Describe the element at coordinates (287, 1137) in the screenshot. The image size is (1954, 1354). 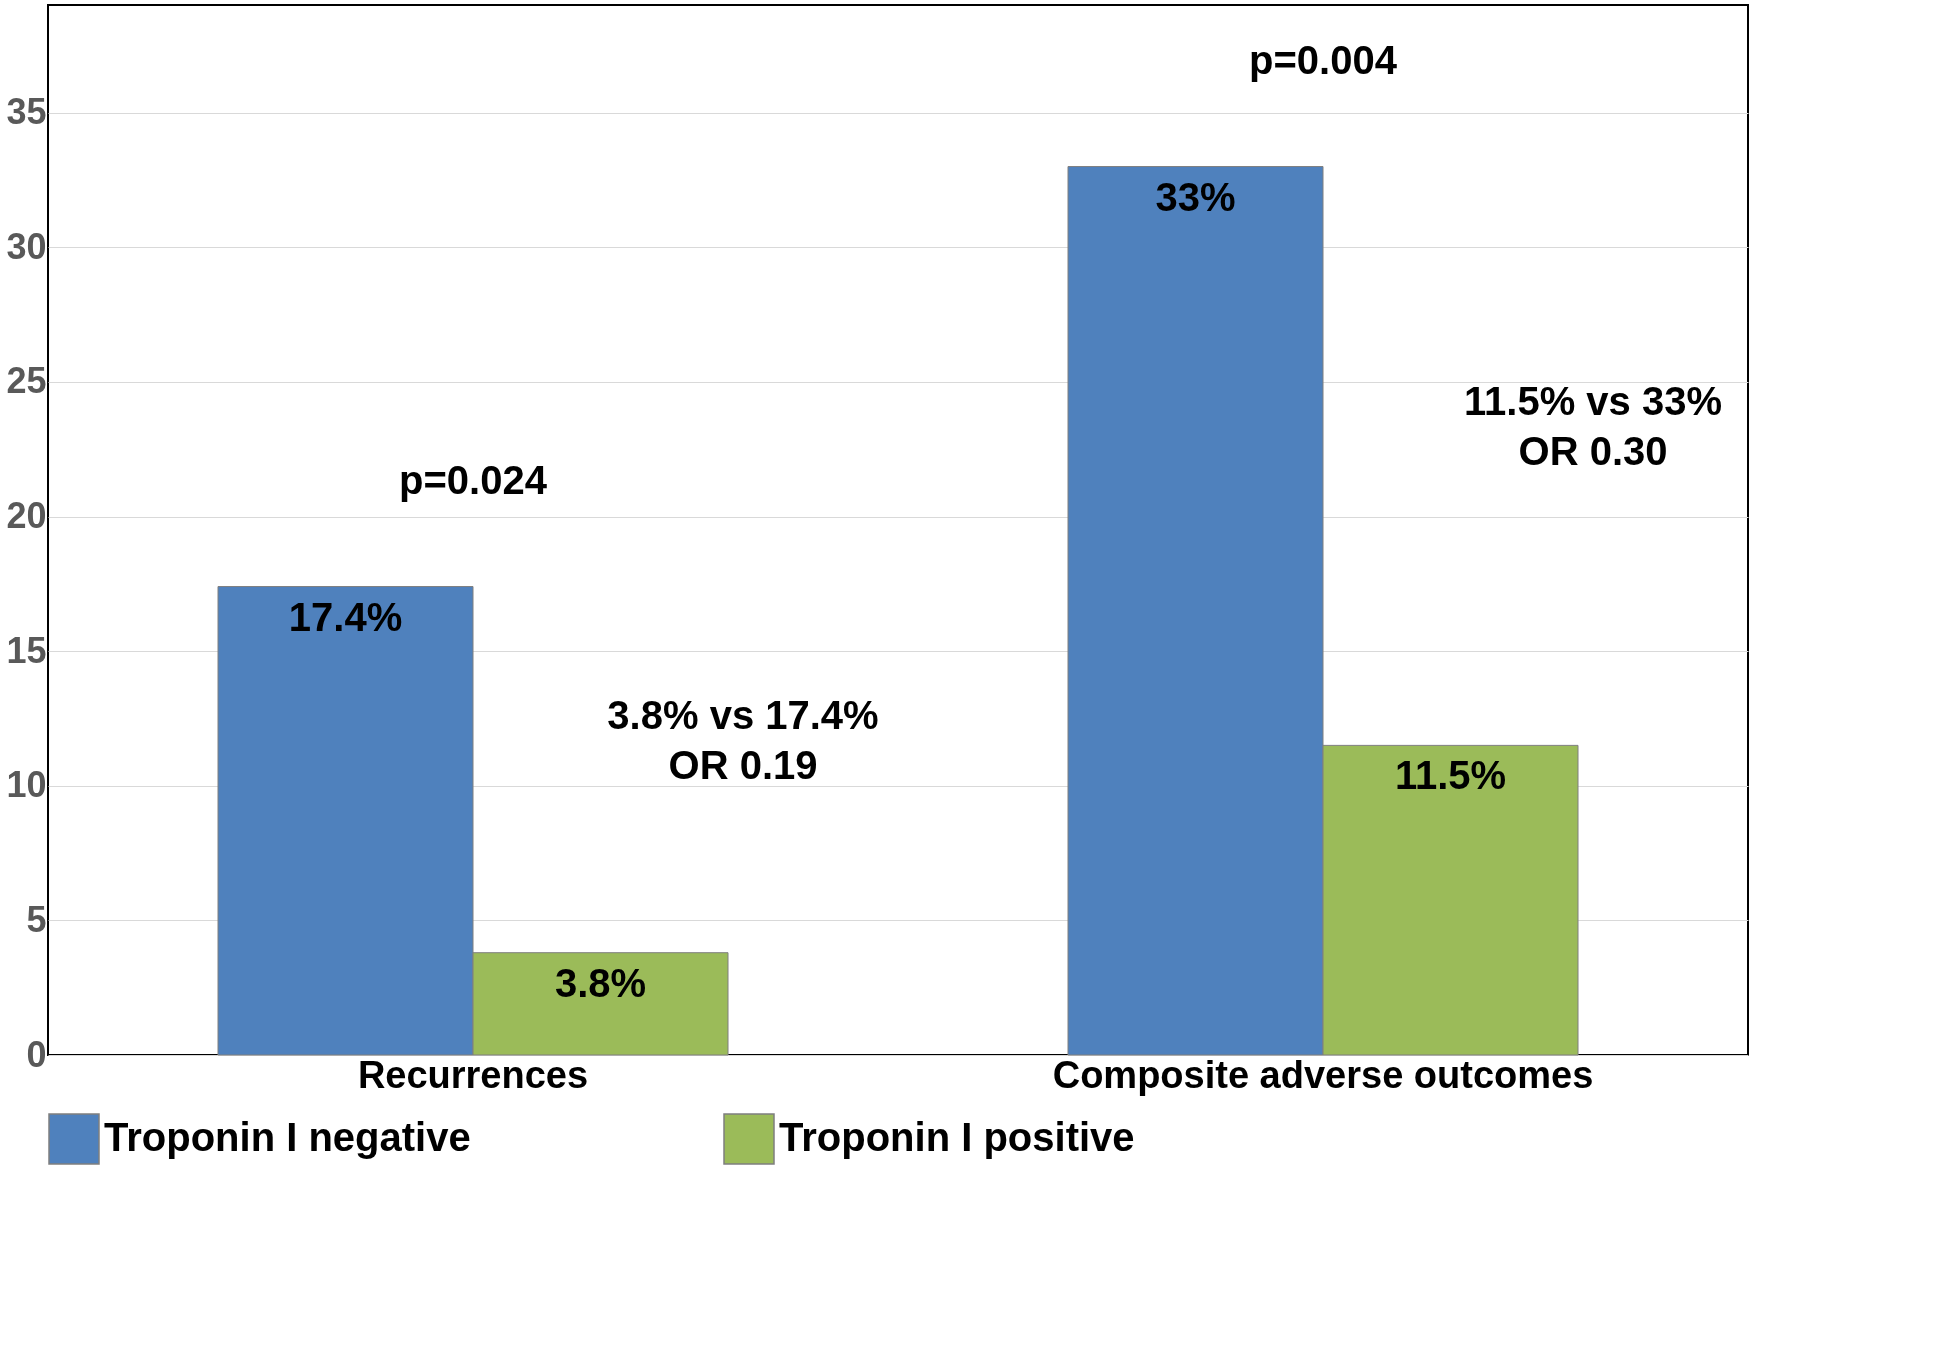
I see `legend-label: Troponin I negative` at that location.